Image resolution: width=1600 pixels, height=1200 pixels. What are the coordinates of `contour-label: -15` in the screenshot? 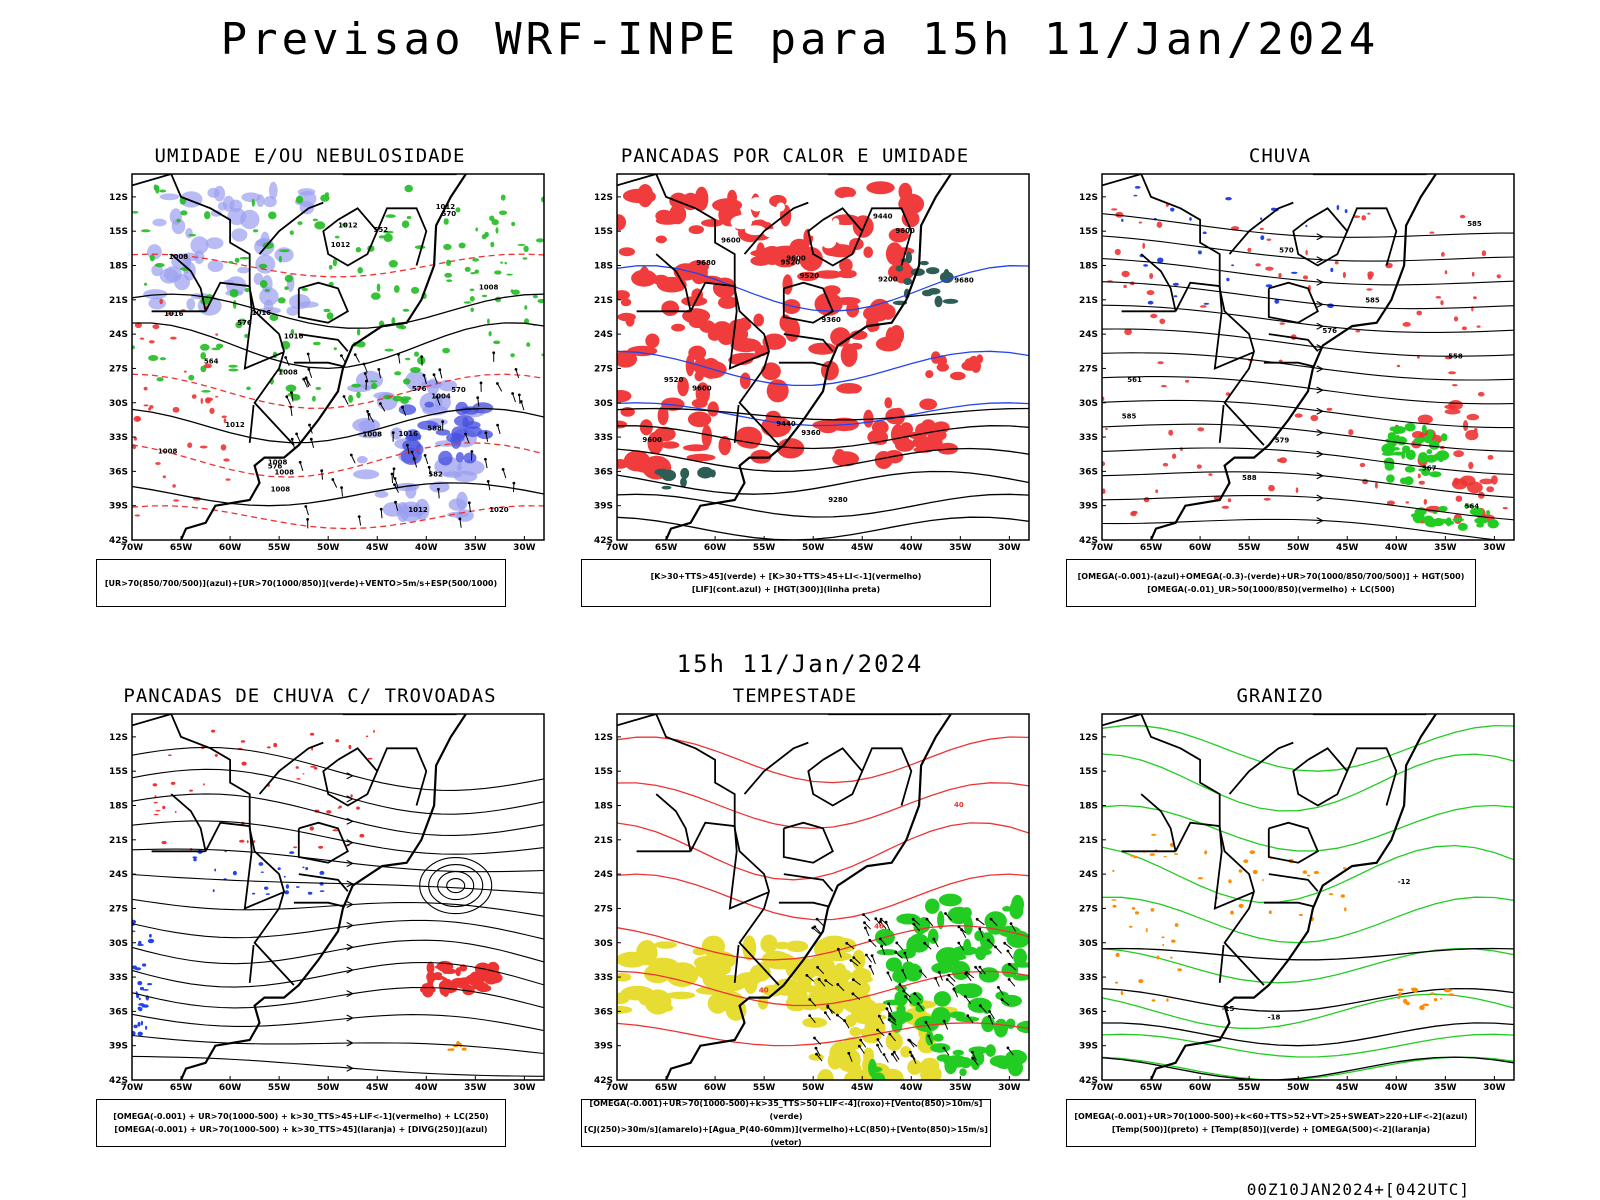 It's located at (1228, 1009).